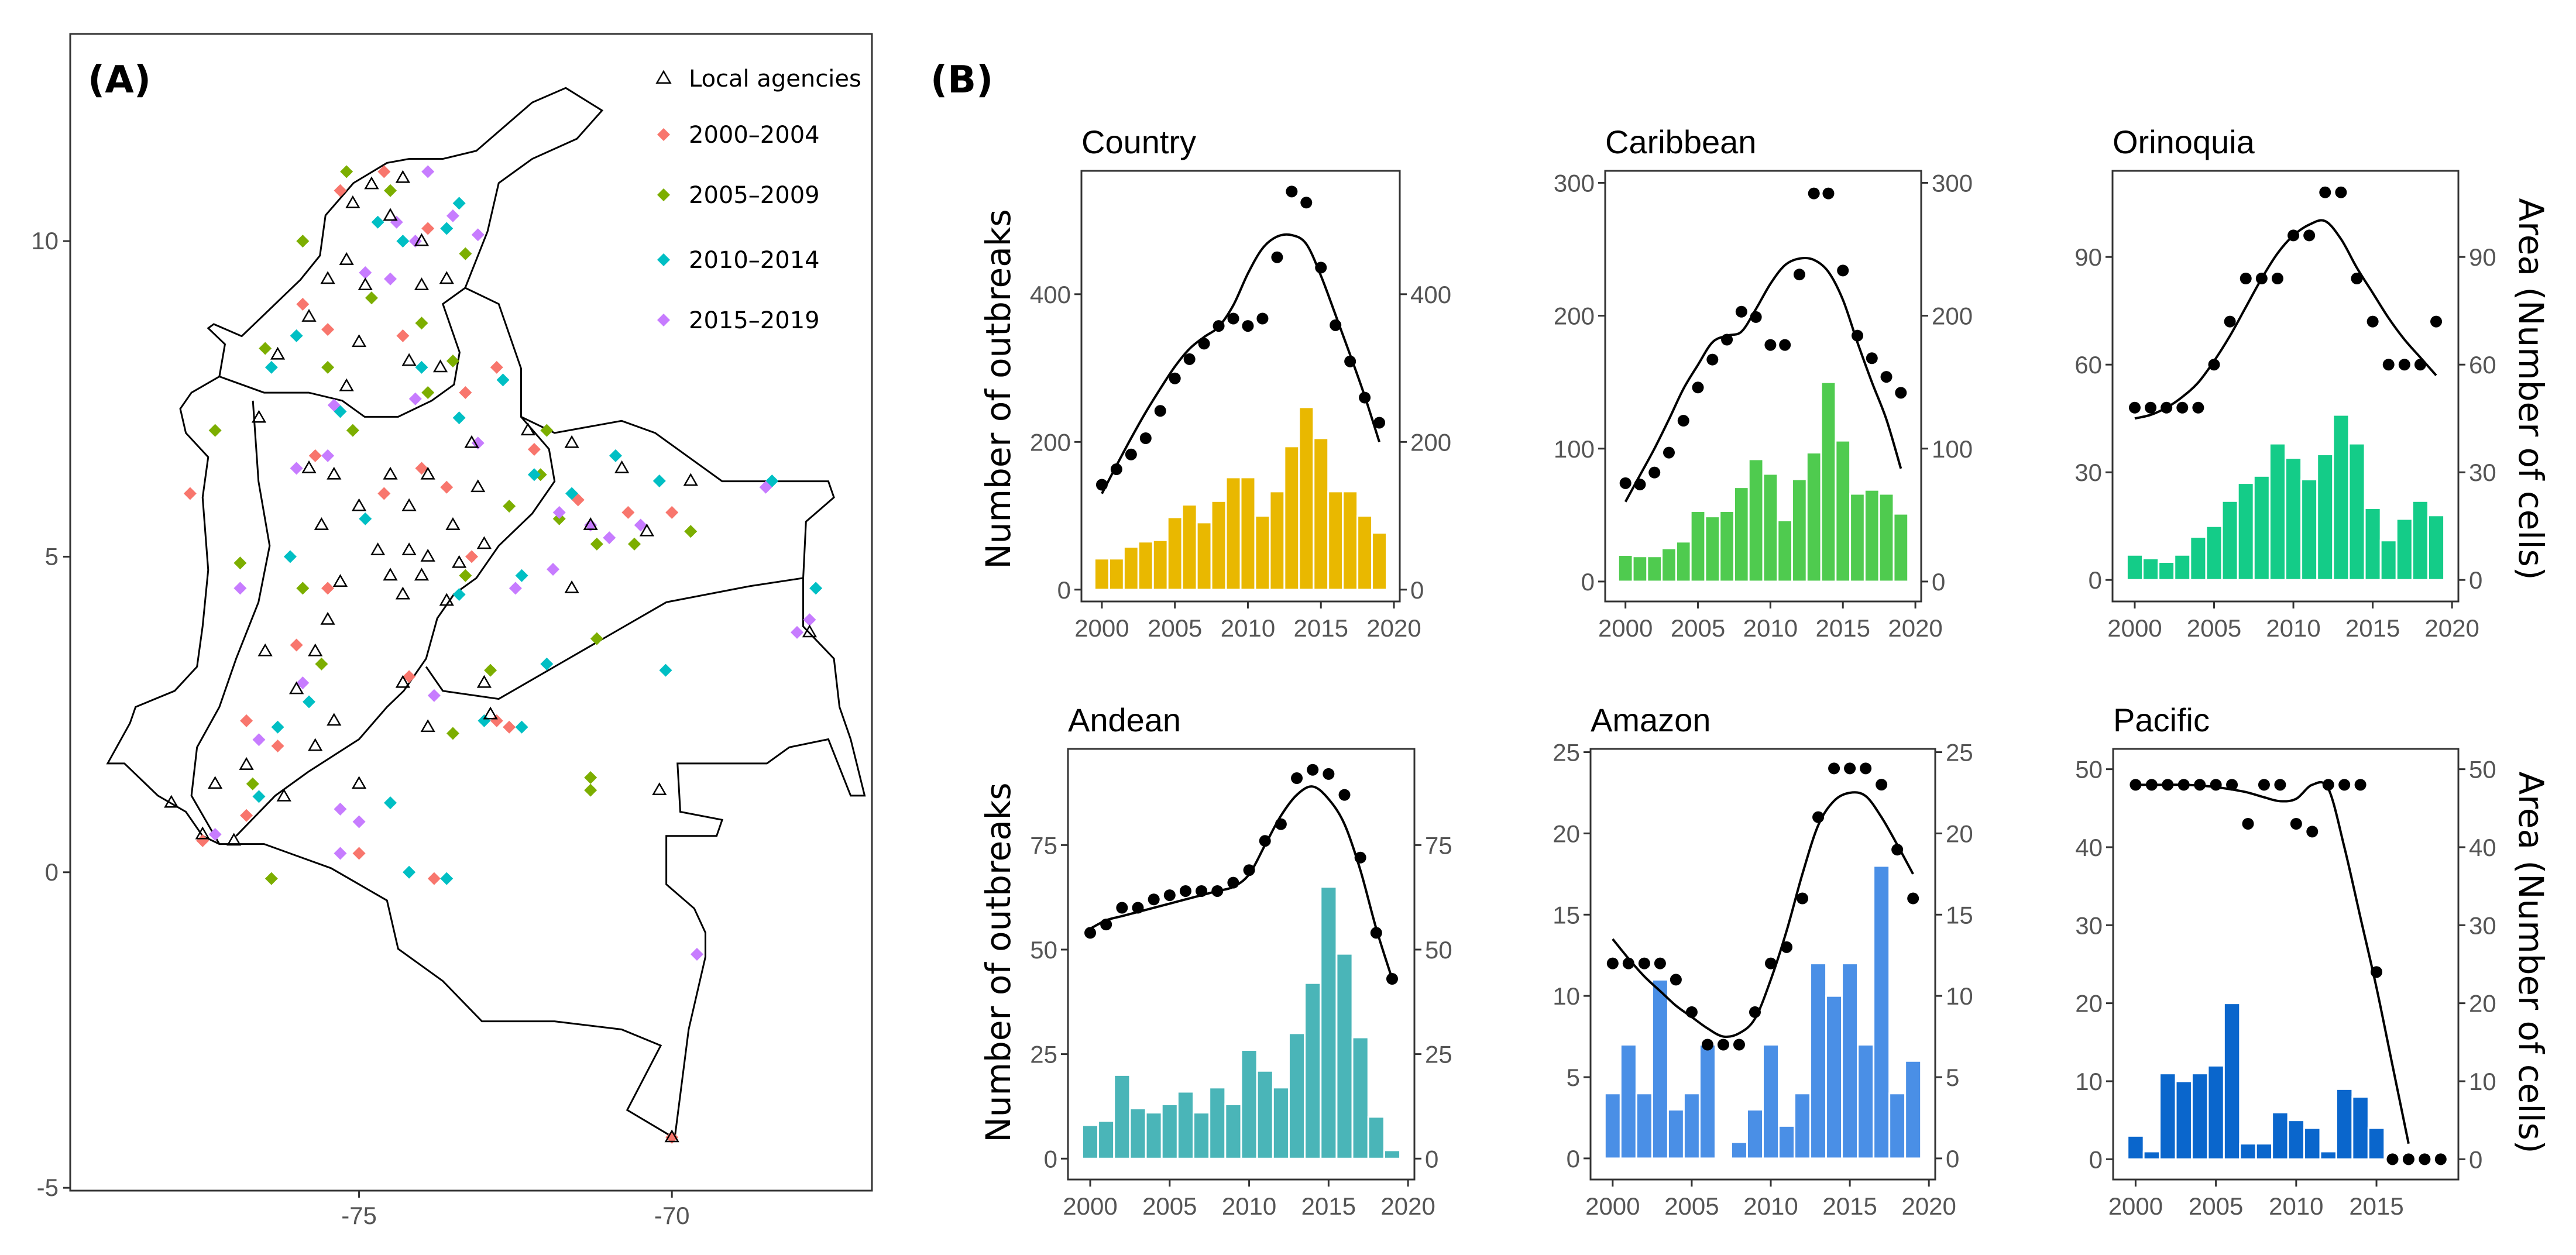 This screenshot has width=2576, height=1255. What do you see at coordinates (2482, 1081) in the screenshot?
I see `y-tick-label-right: 10` at bounding box center [2482, 1081].